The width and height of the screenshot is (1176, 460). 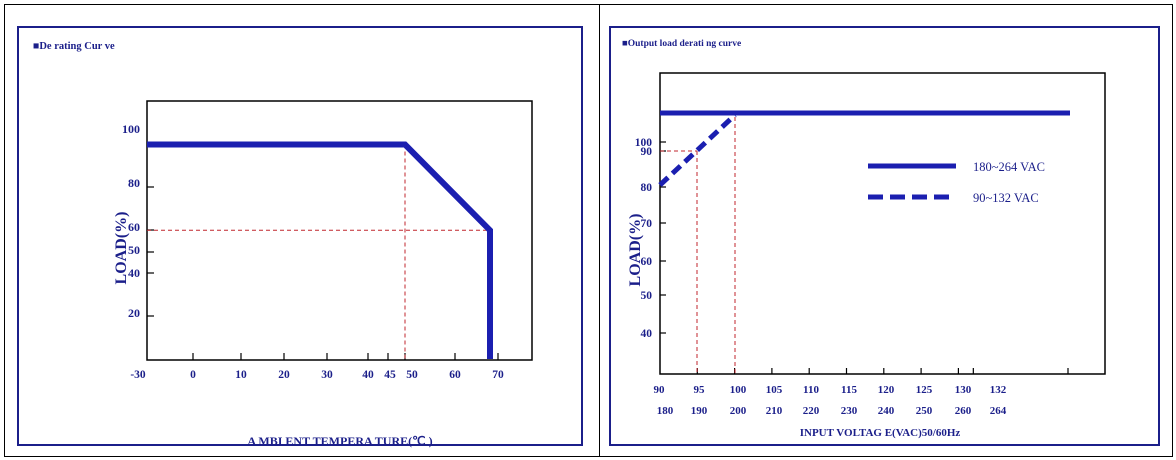 What do you see at coordinates (318, 252) in the screenshot?
I see `left-derating-line` at bounding box center [318, 252].